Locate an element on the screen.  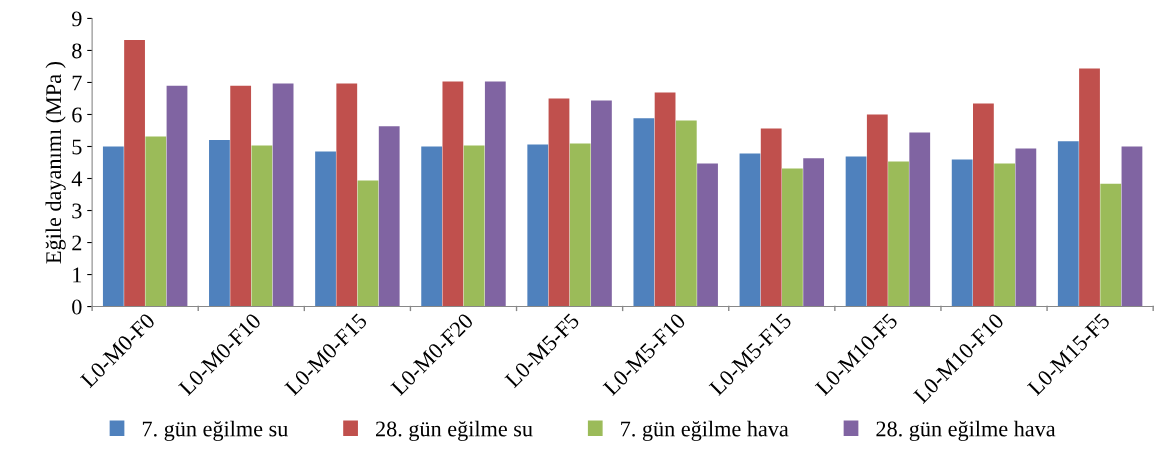
y-tick-label: 3 is located at coordinates (77, 211).